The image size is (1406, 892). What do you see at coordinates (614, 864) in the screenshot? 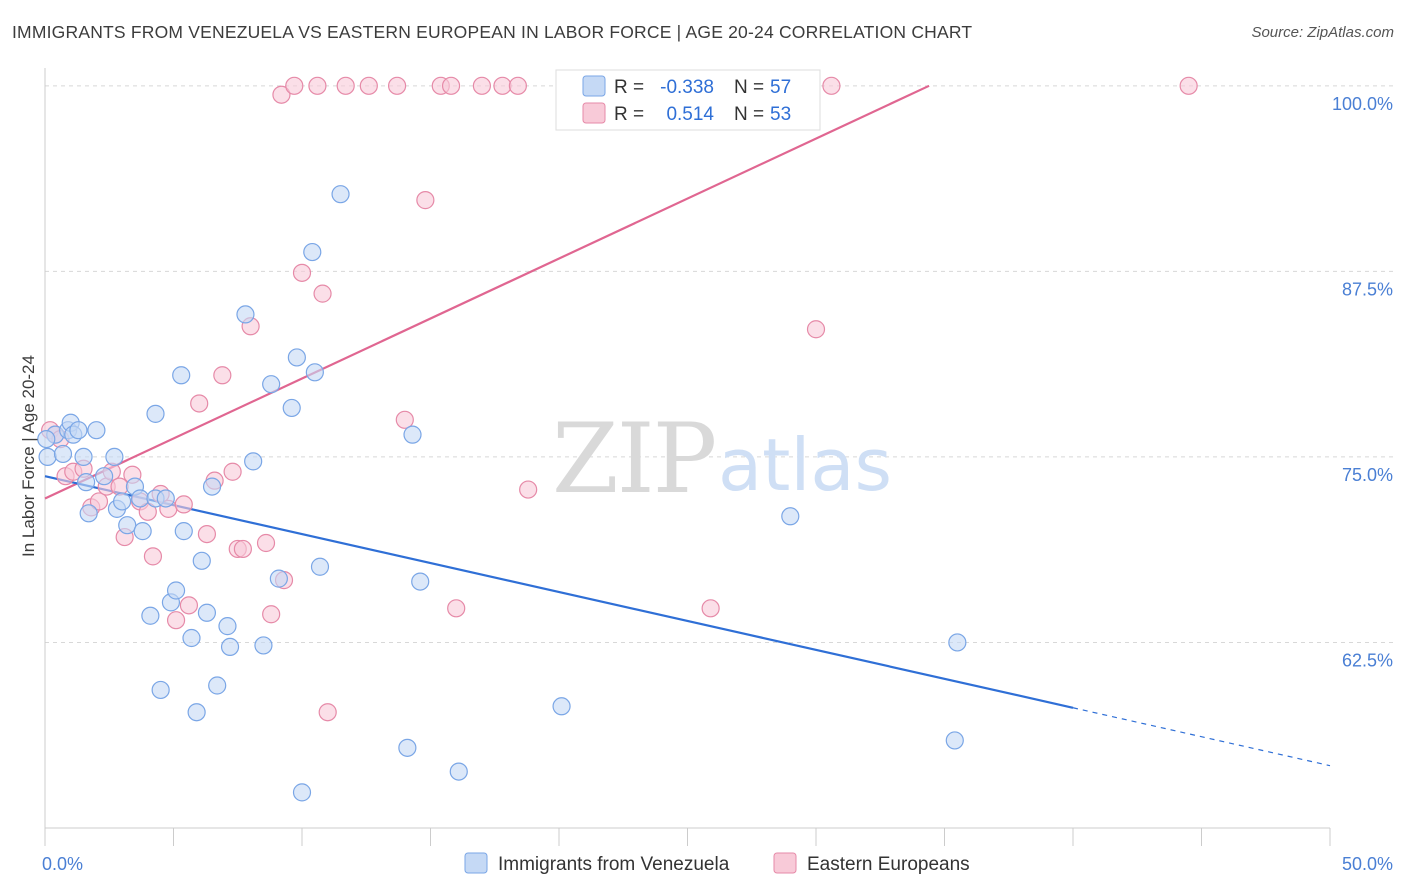
I see `series-legend-label-venezuela: Immigrants from Venezuela` at bounding box center [614, 864].